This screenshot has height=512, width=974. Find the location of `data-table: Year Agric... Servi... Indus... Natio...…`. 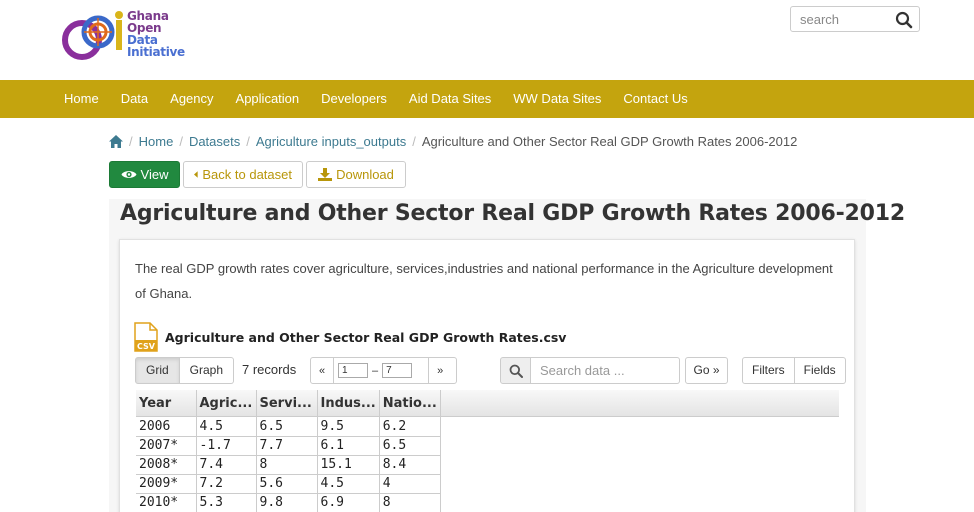

data-table: Year Agric... Servi... Indus... Natio...… is located at coordinates (288, 451).